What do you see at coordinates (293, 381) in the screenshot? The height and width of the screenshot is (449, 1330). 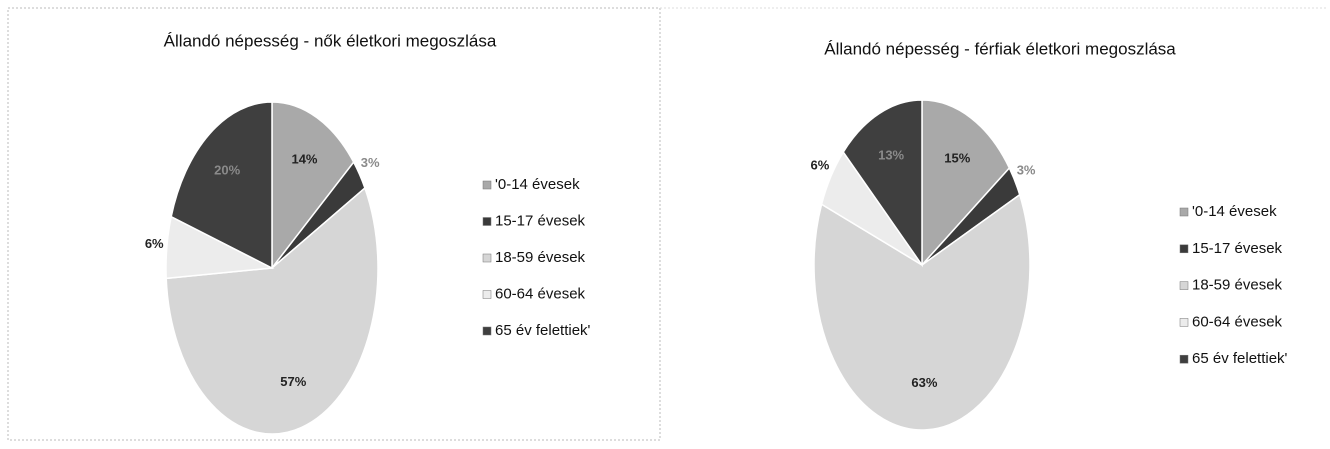 I see `data-label: 57%` at bounding box center [293, 381].